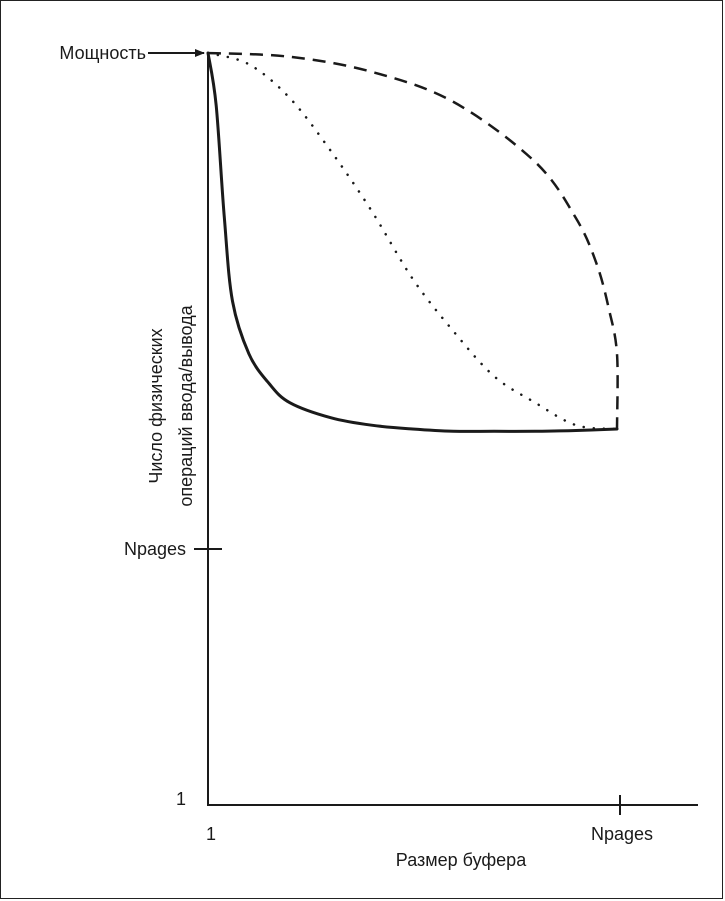 Image resolution: width=725 pixels, height=901 pixels. Describe the element at coordinates (181, 799) in the screenshot. I see `y-tick-label-1: 1` at that location.